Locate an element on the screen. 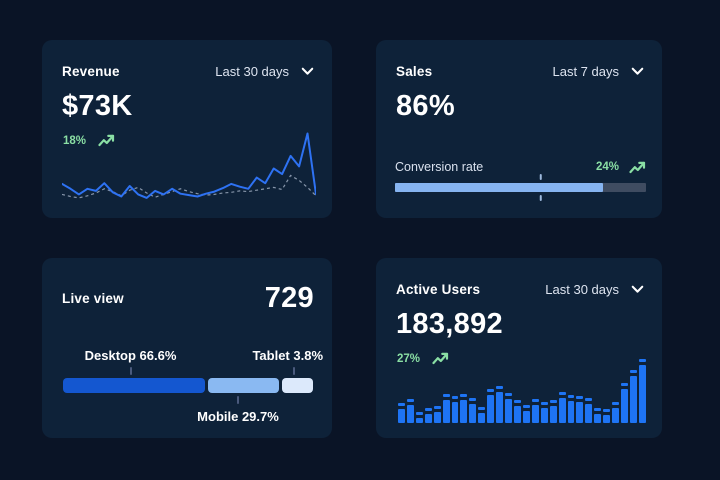 This screenshot has width=720, height=480. segment-tablet is located at coordinates (297, 385).